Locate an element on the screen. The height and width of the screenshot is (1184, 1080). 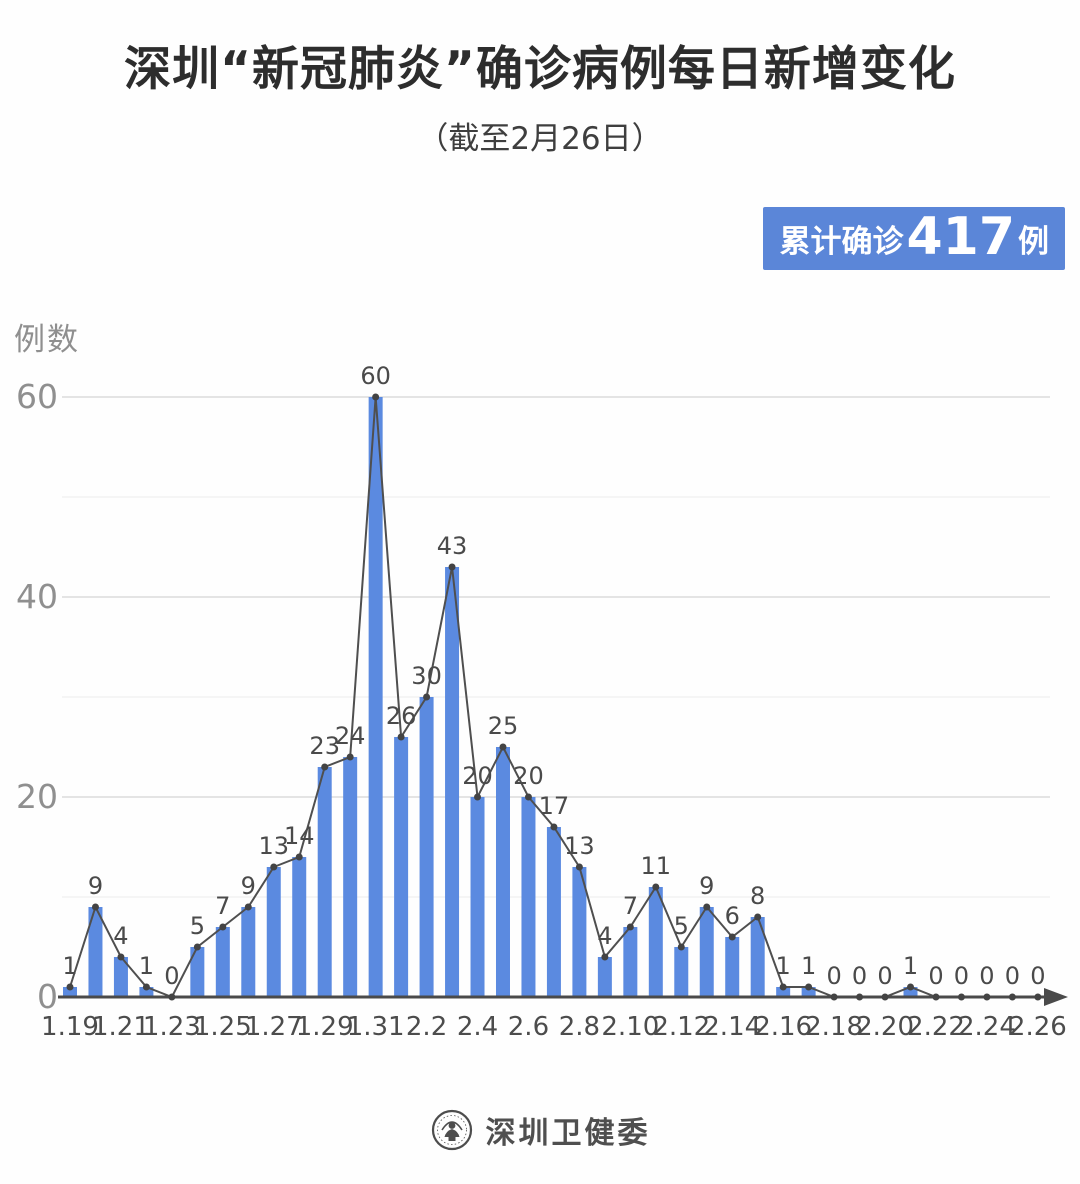
x-tick-label: 2.4 is located at coordinates (477, 1027).